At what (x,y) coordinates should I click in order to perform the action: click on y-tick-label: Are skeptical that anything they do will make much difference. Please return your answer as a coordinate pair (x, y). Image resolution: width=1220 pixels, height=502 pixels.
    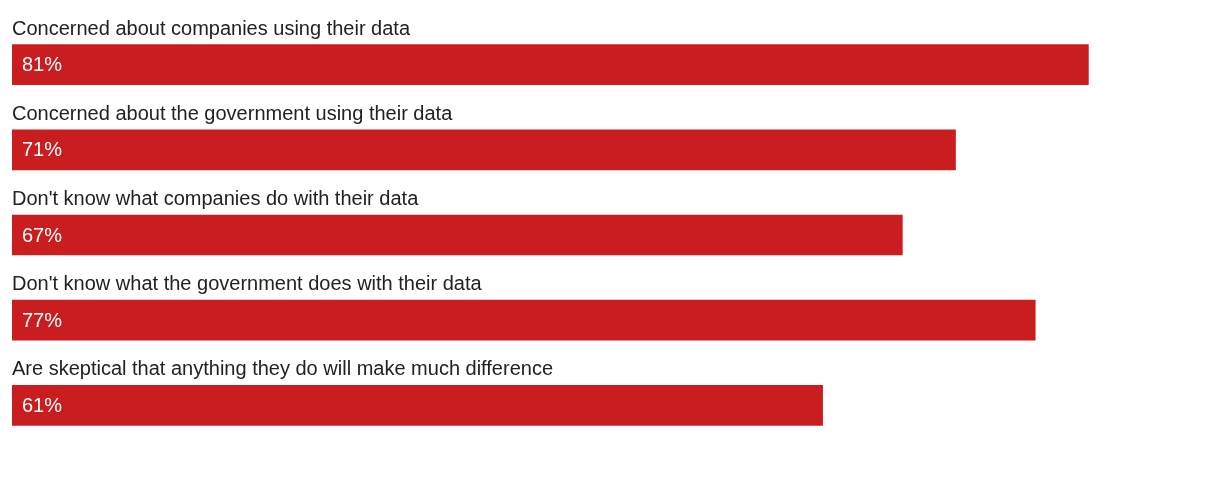
    Looking at the image, I should click on (283, 368).